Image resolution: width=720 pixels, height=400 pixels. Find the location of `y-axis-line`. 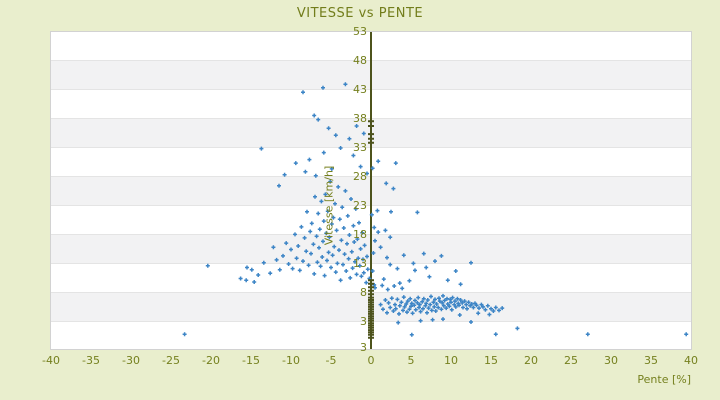

y-axis-line is located at coordinates (371, 190).